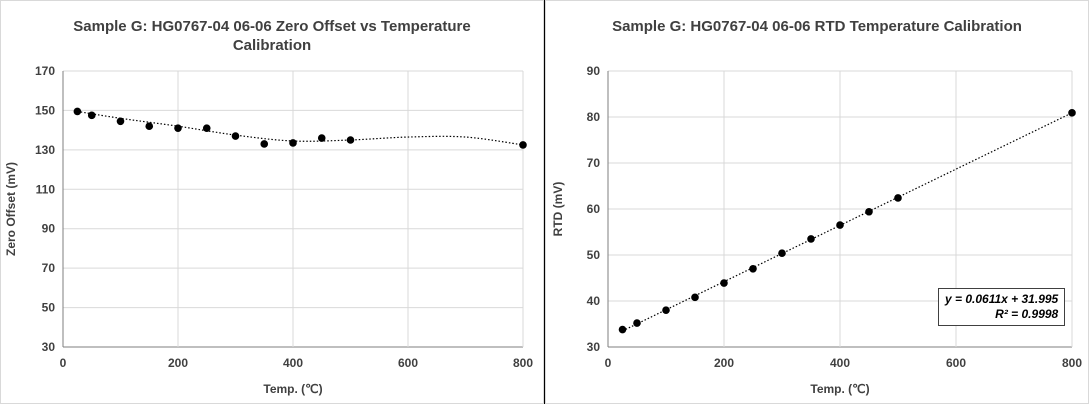 The image size is (1089, 404). I want to click on r-squared: R² = 0.9998, so click(1027, 314).